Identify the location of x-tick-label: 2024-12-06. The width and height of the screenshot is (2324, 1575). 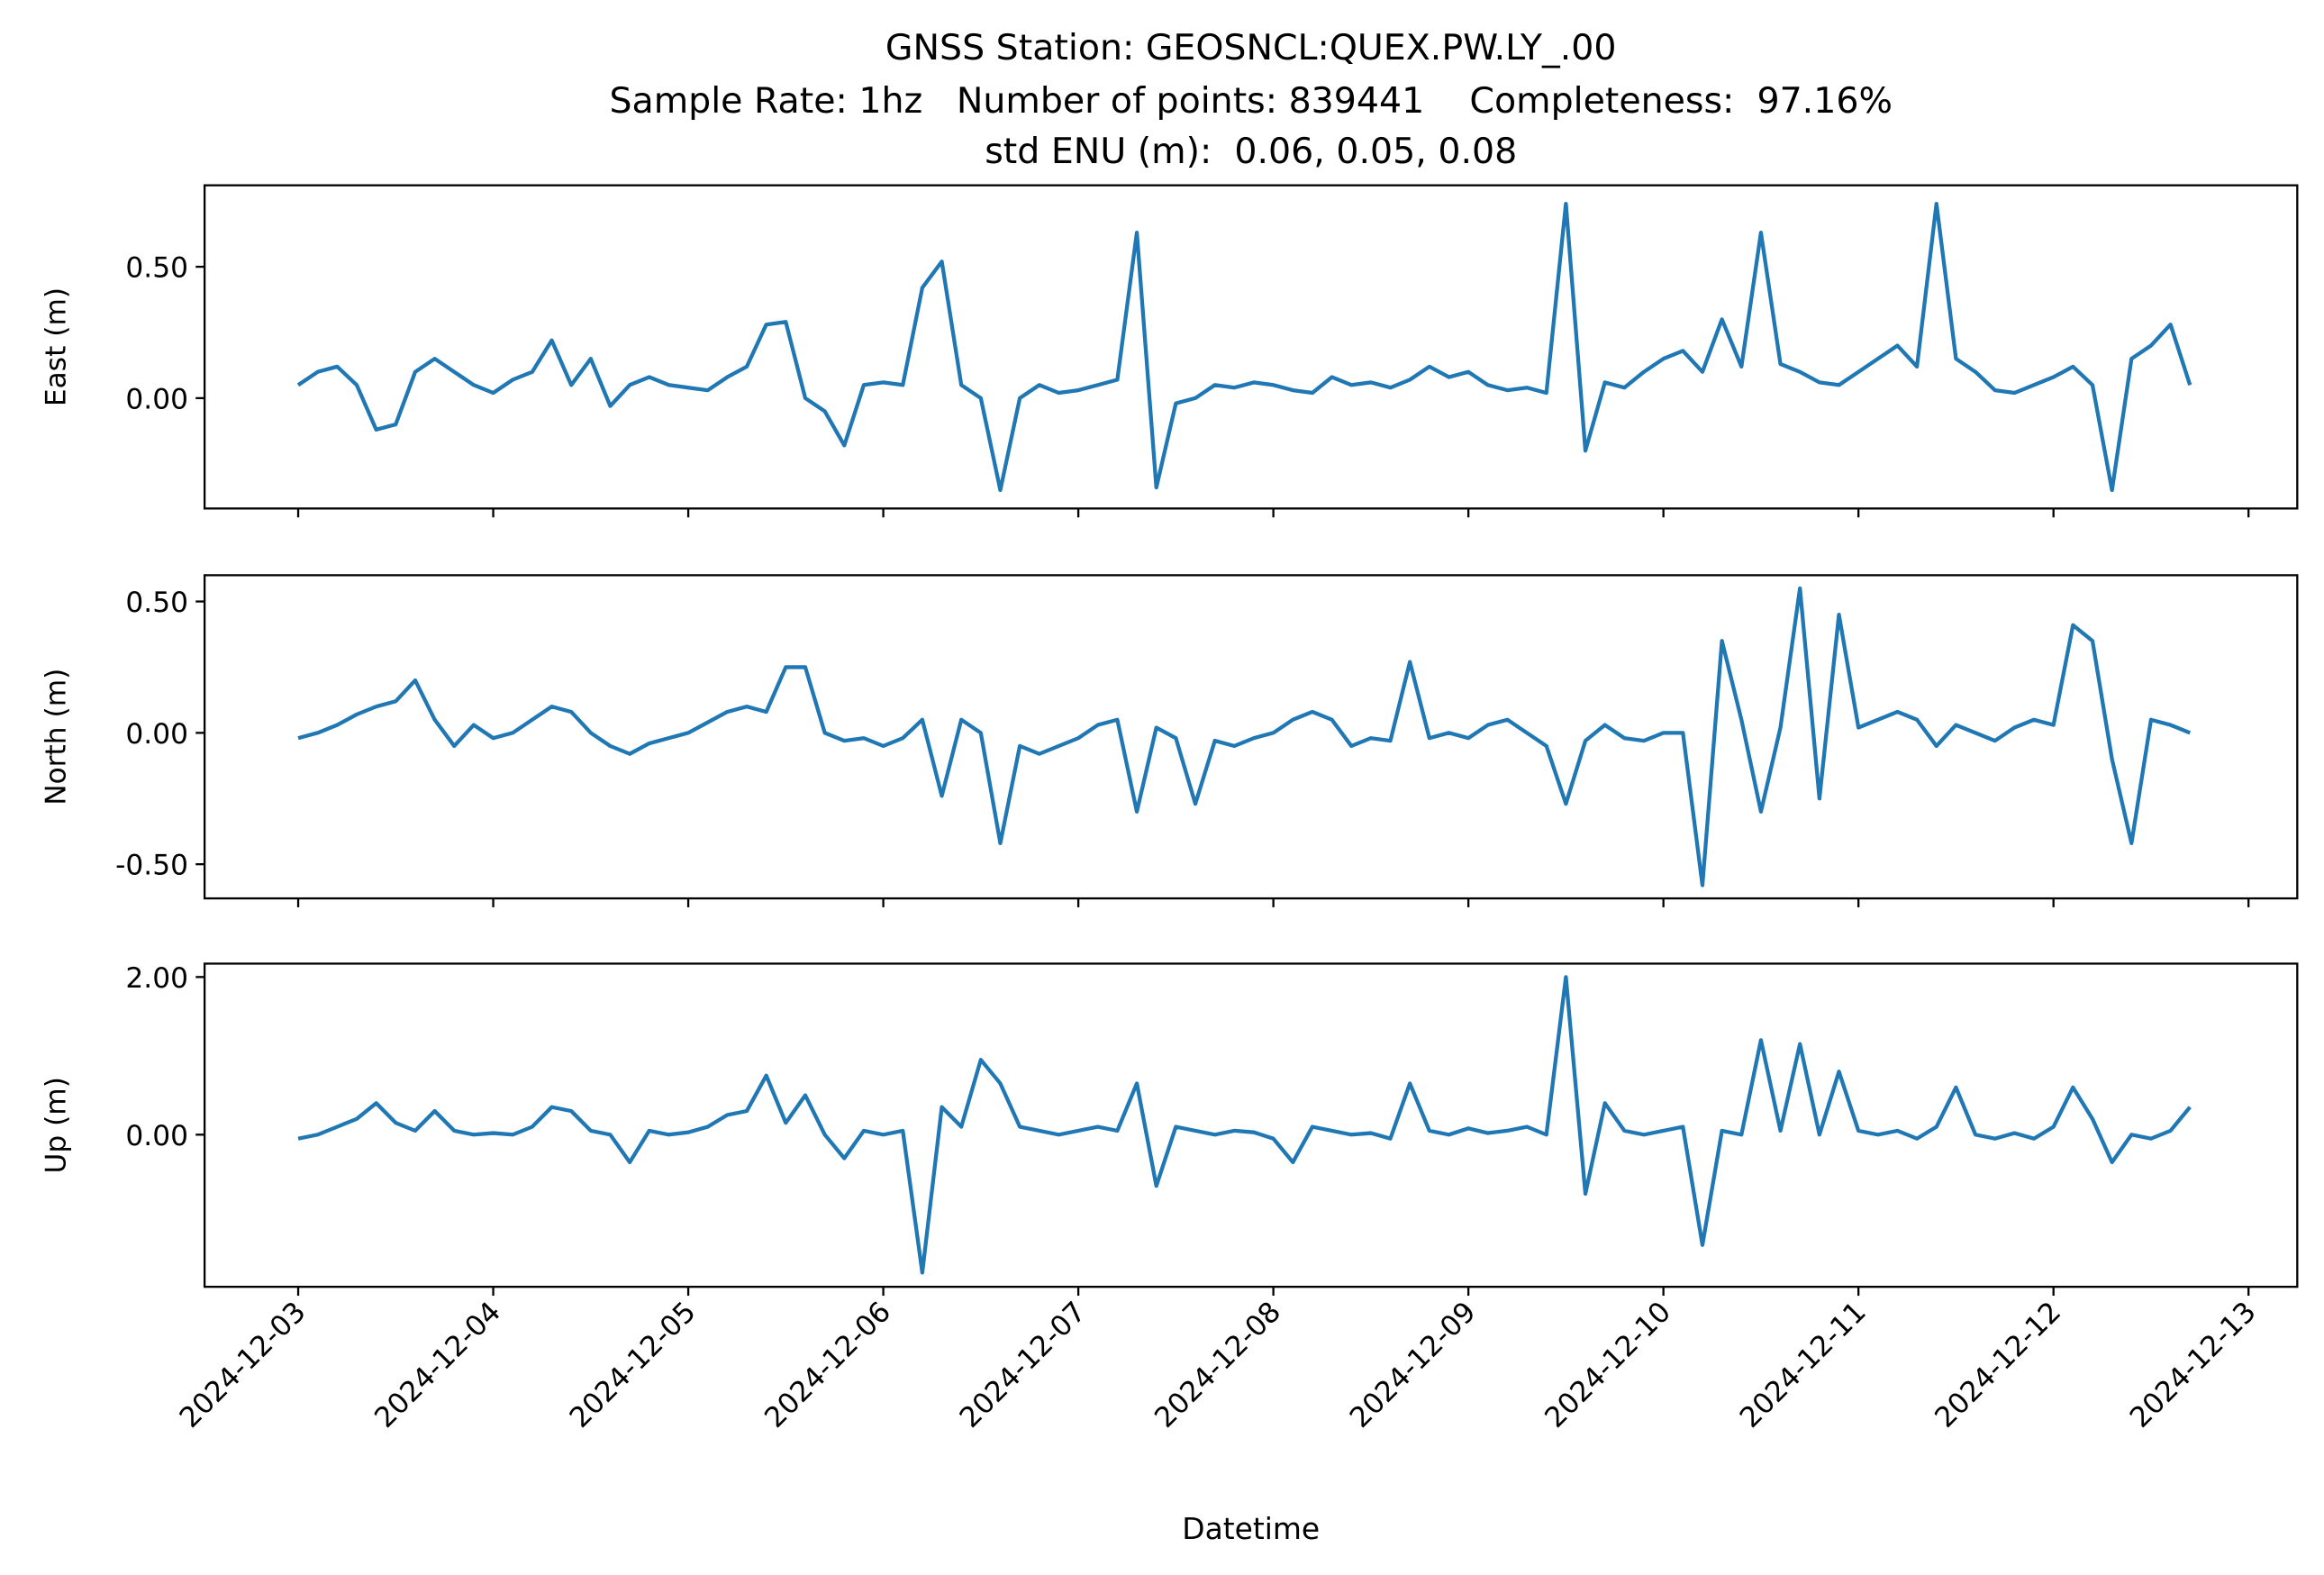
(828, 1365).